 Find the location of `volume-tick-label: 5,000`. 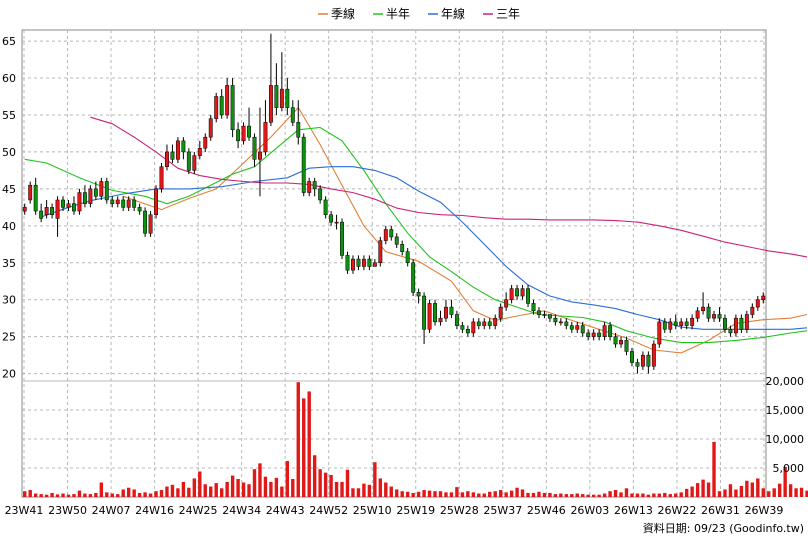

volume-tick-label: 5,000 is located at coordinates (789, 468).